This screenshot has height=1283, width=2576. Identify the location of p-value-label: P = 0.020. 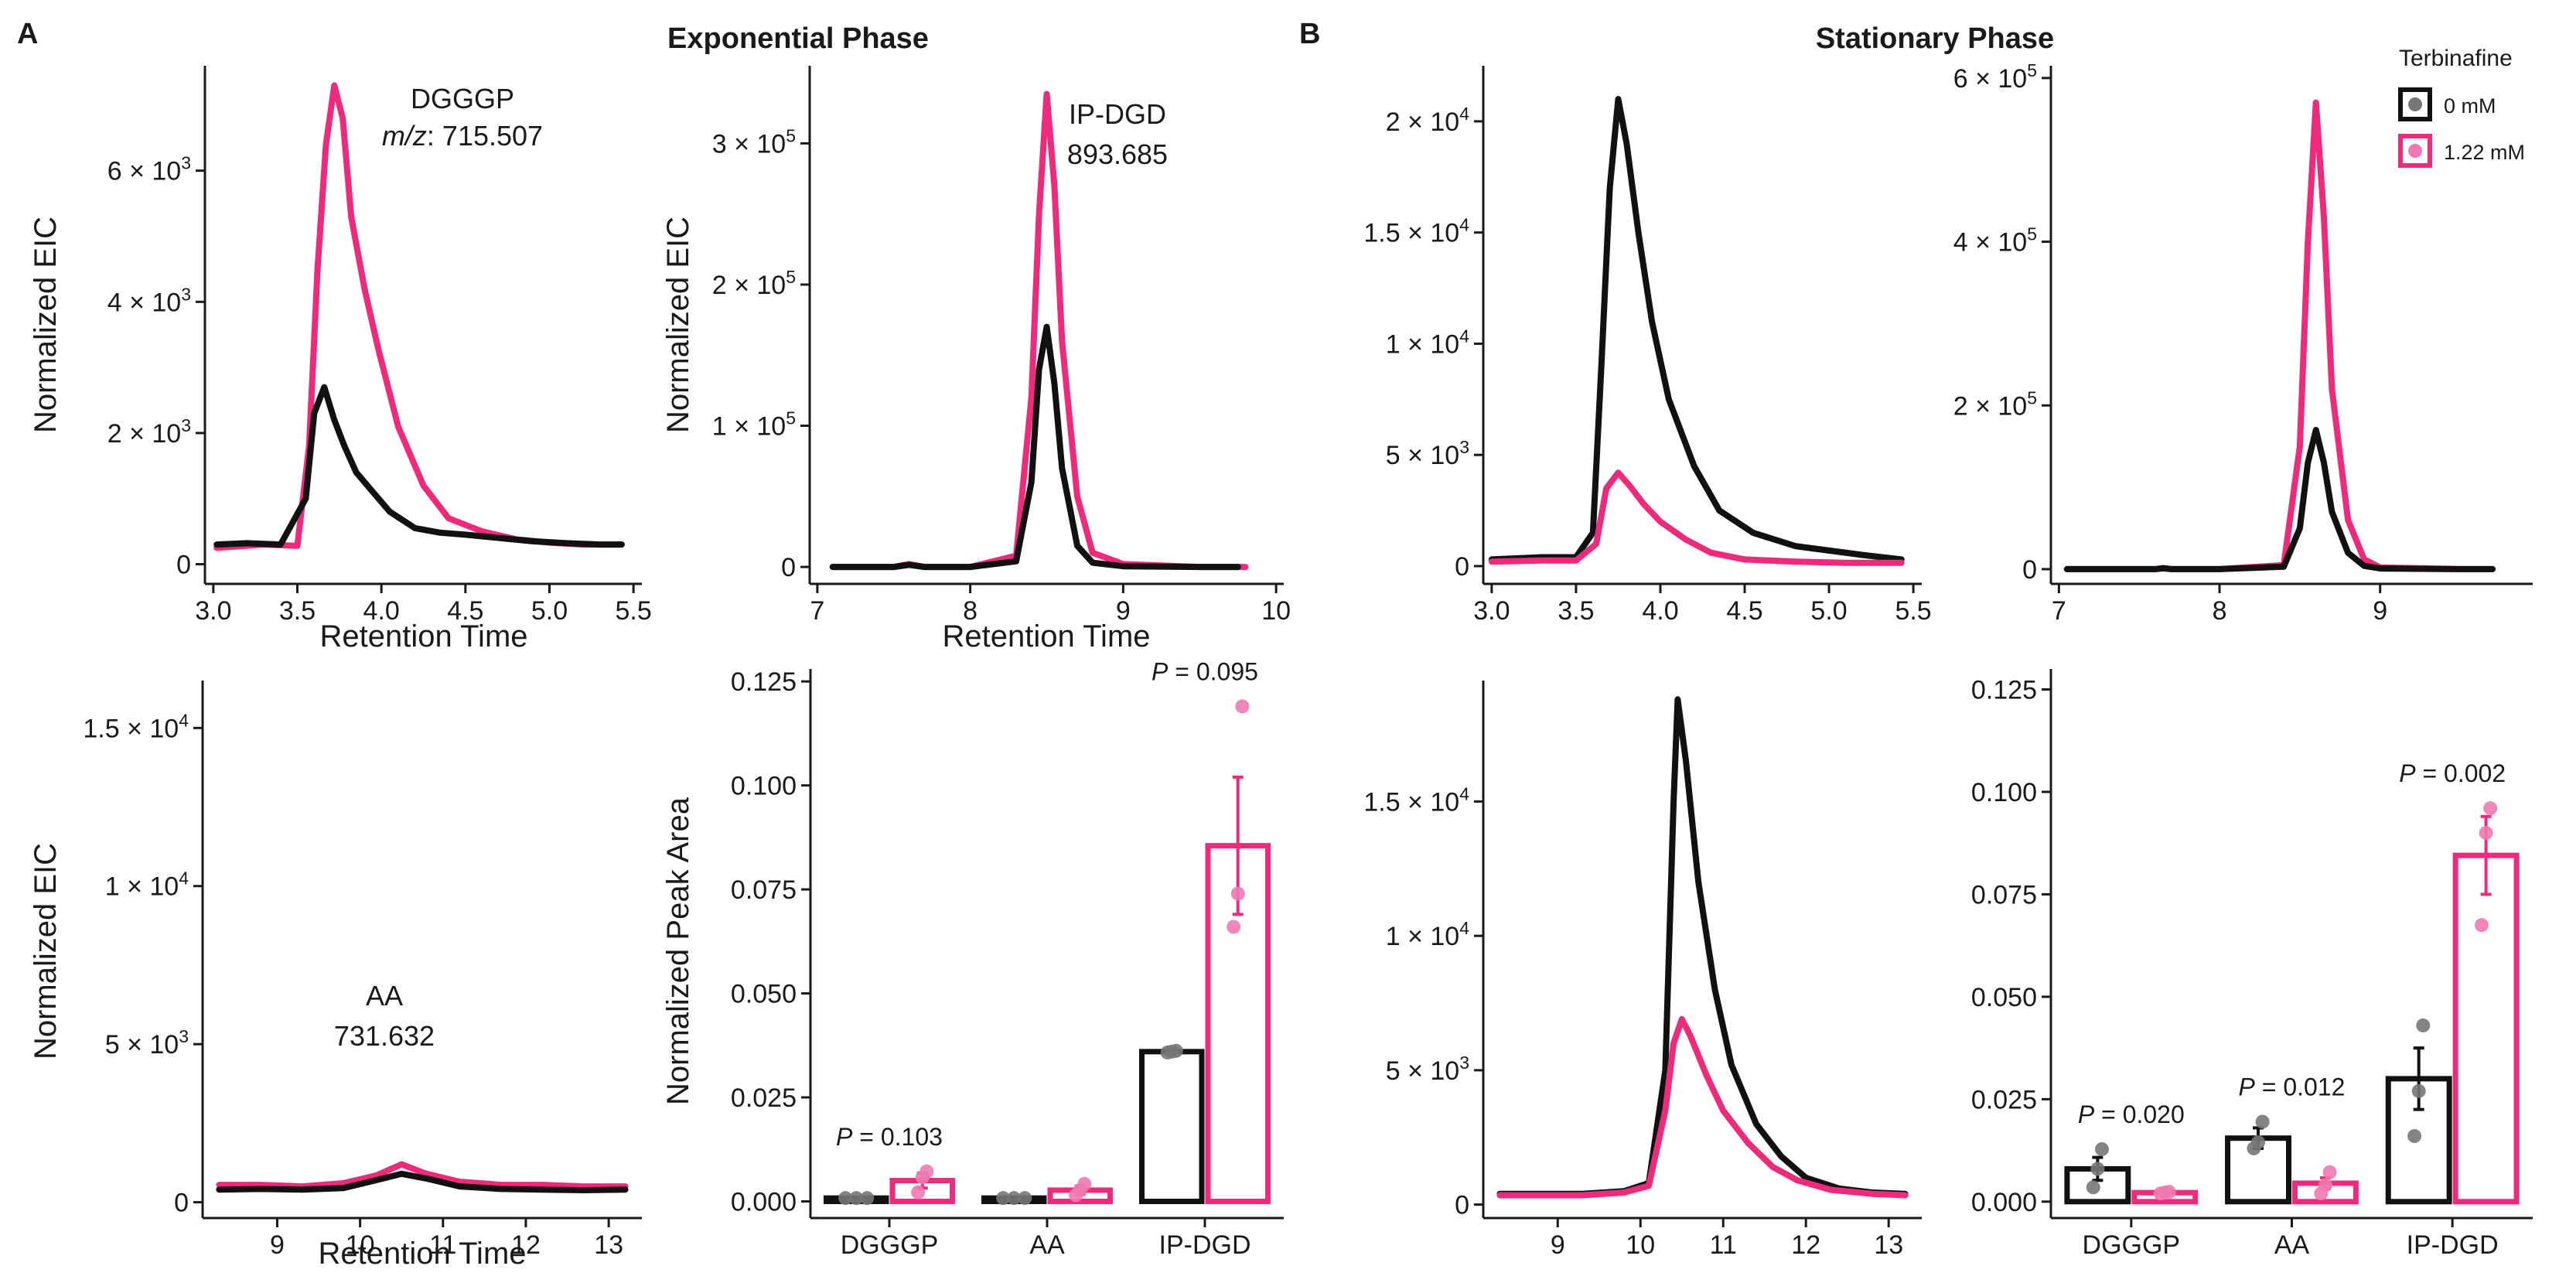
(2131, 1114).